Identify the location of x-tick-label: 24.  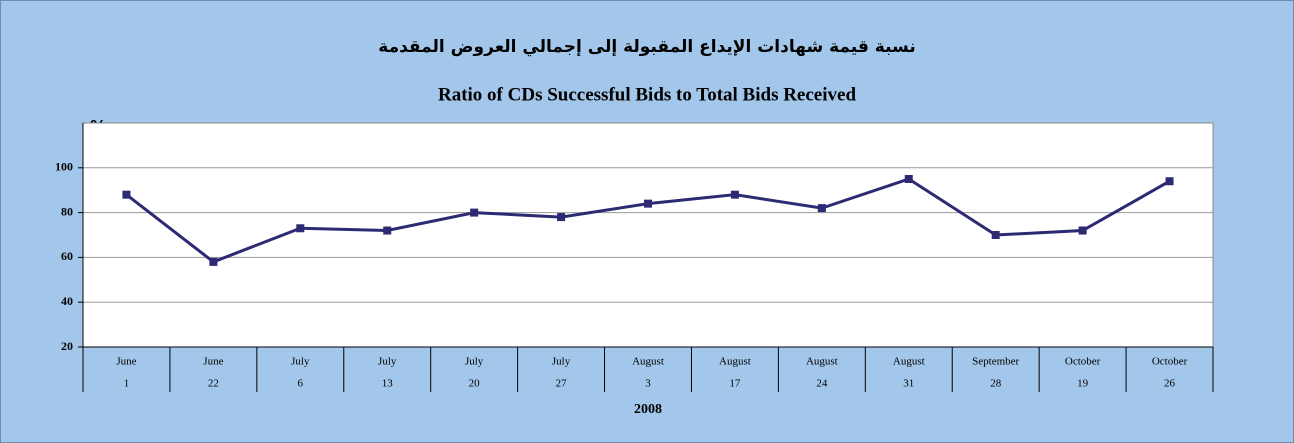
(822, 384).